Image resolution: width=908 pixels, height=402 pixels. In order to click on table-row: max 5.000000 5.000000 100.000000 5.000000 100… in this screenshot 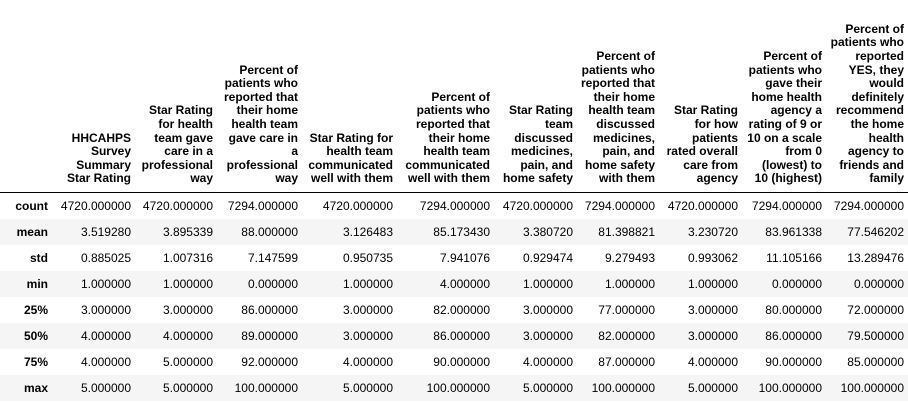, I will do `click(454, 387)`.